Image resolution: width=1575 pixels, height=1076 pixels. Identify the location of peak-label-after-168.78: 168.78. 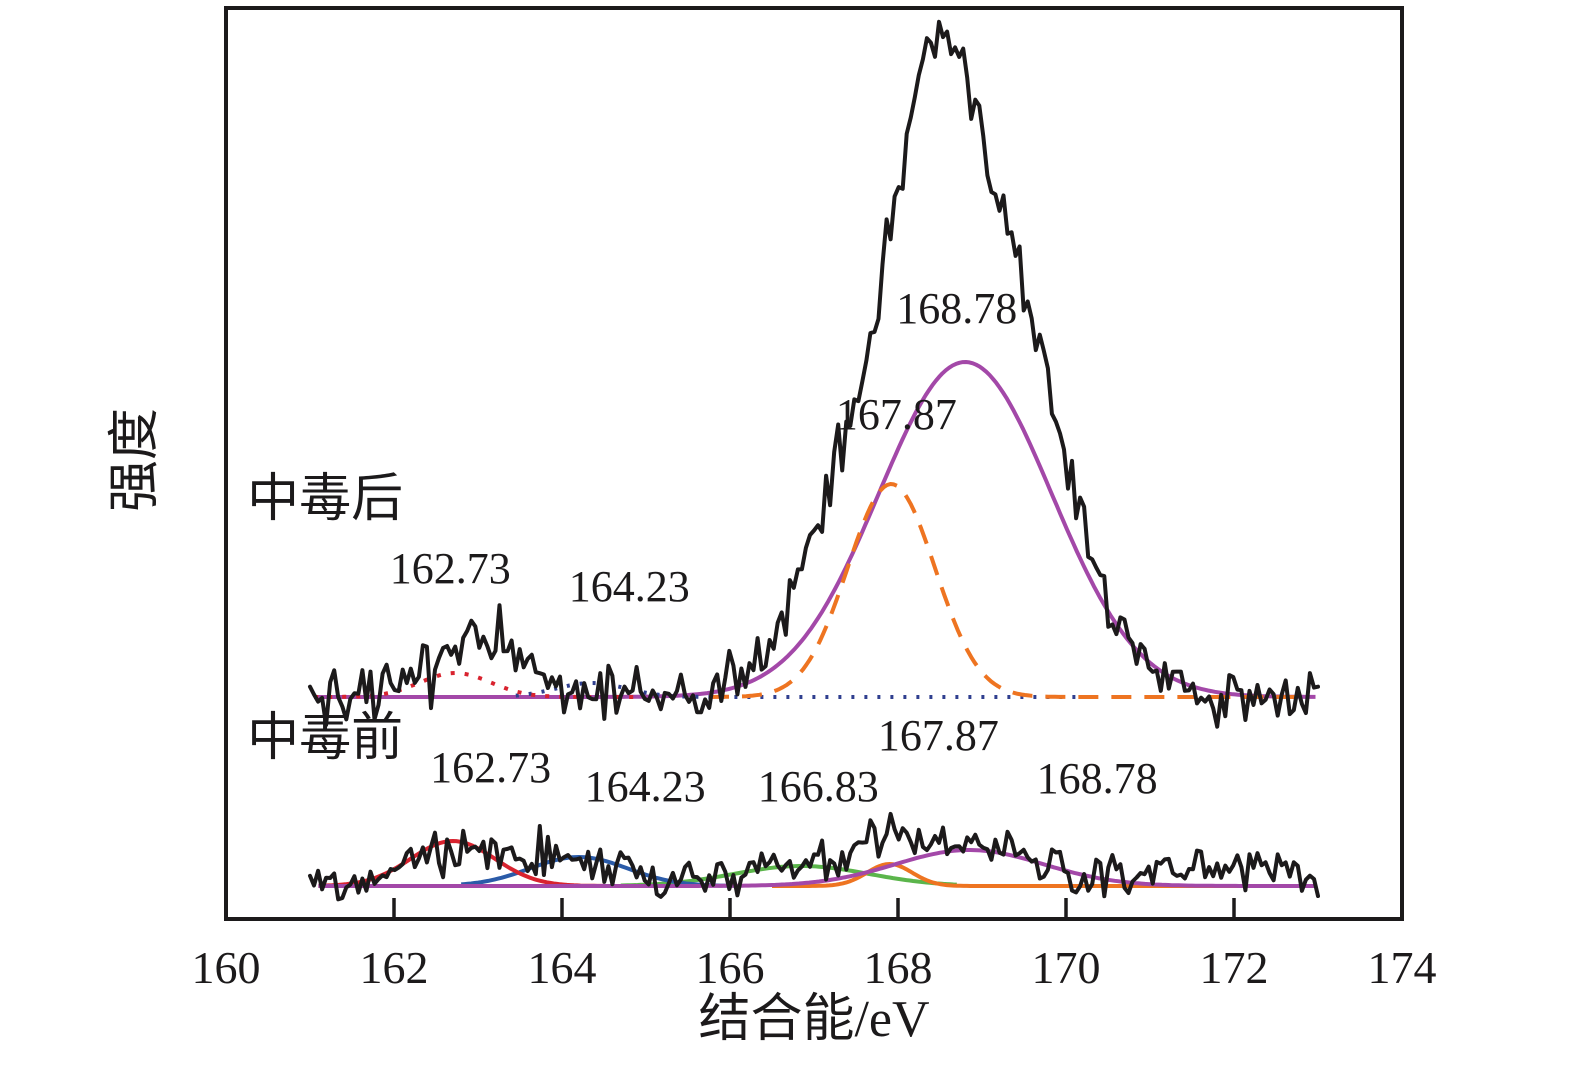
(956, 308).